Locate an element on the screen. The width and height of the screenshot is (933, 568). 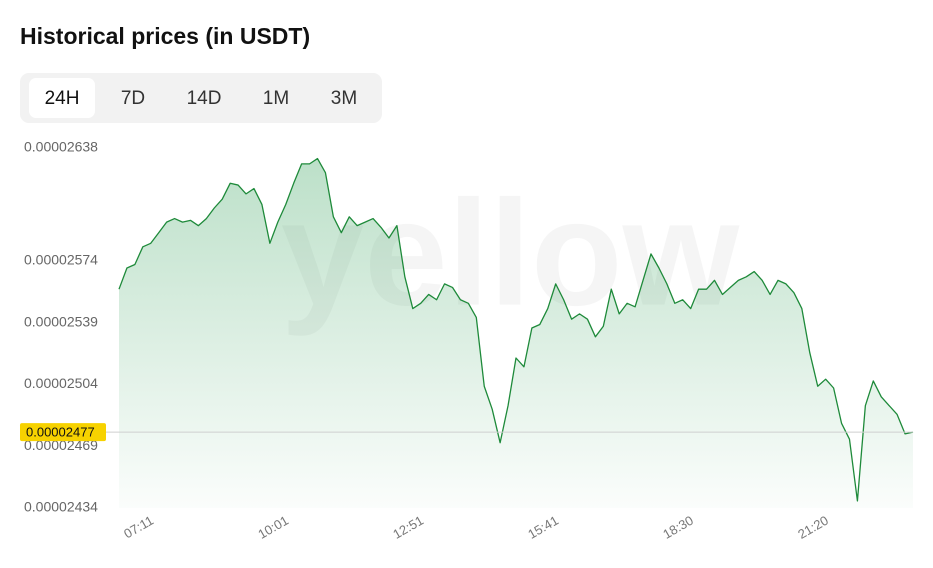
current-price-badge is located at coordinates (63, 432).